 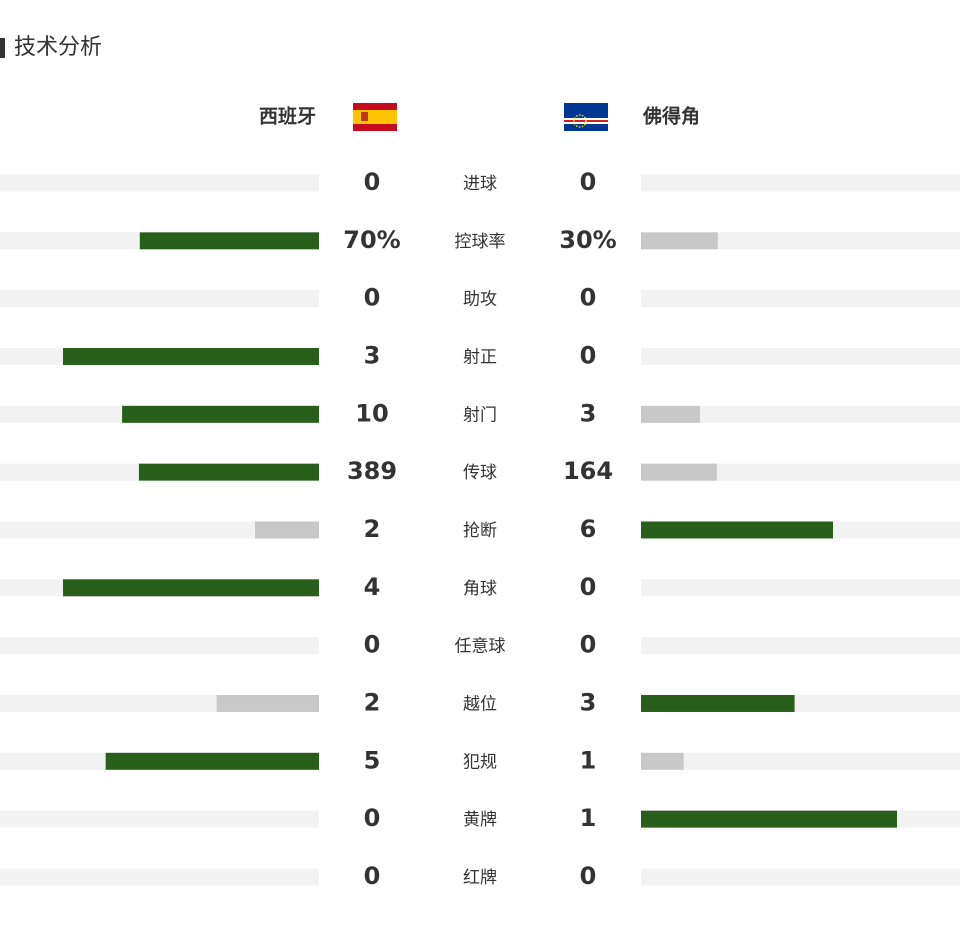 I want to click on home-flag, so click(x=375, y=117).